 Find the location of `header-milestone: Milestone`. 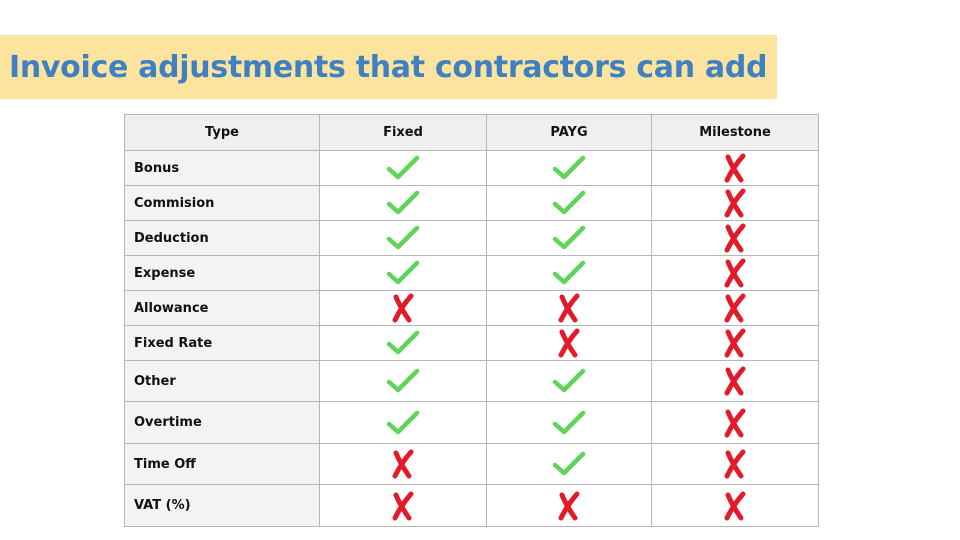

header-milestone: Milestone is located at coordinates (735, 132).